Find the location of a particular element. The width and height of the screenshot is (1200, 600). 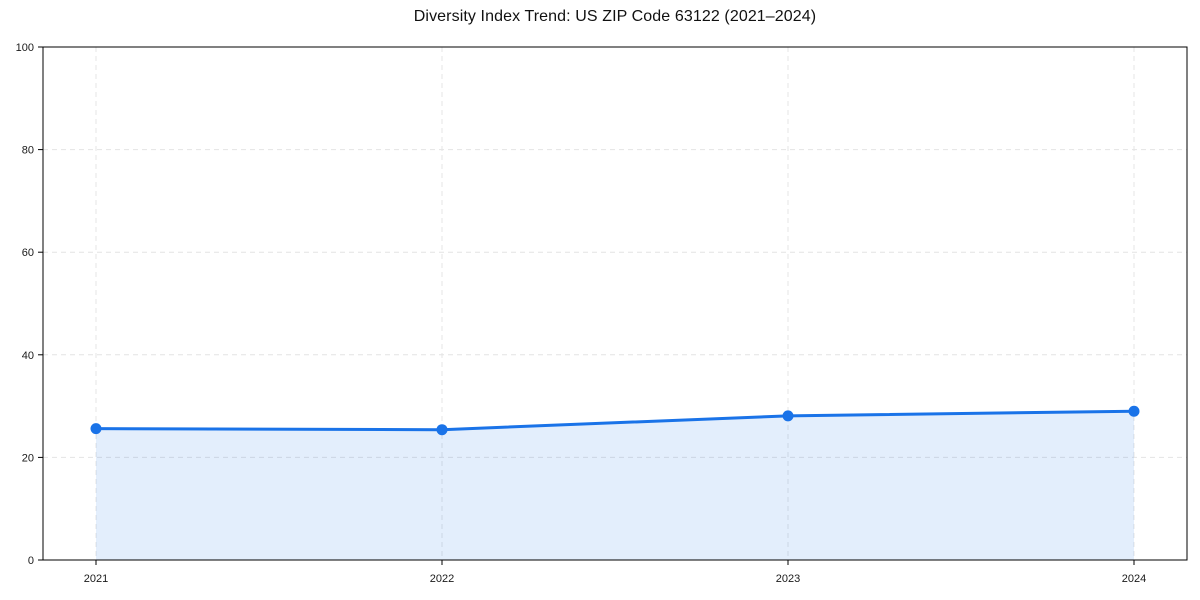

x-tick-label: 2022 is located at coordinates (442, 579).